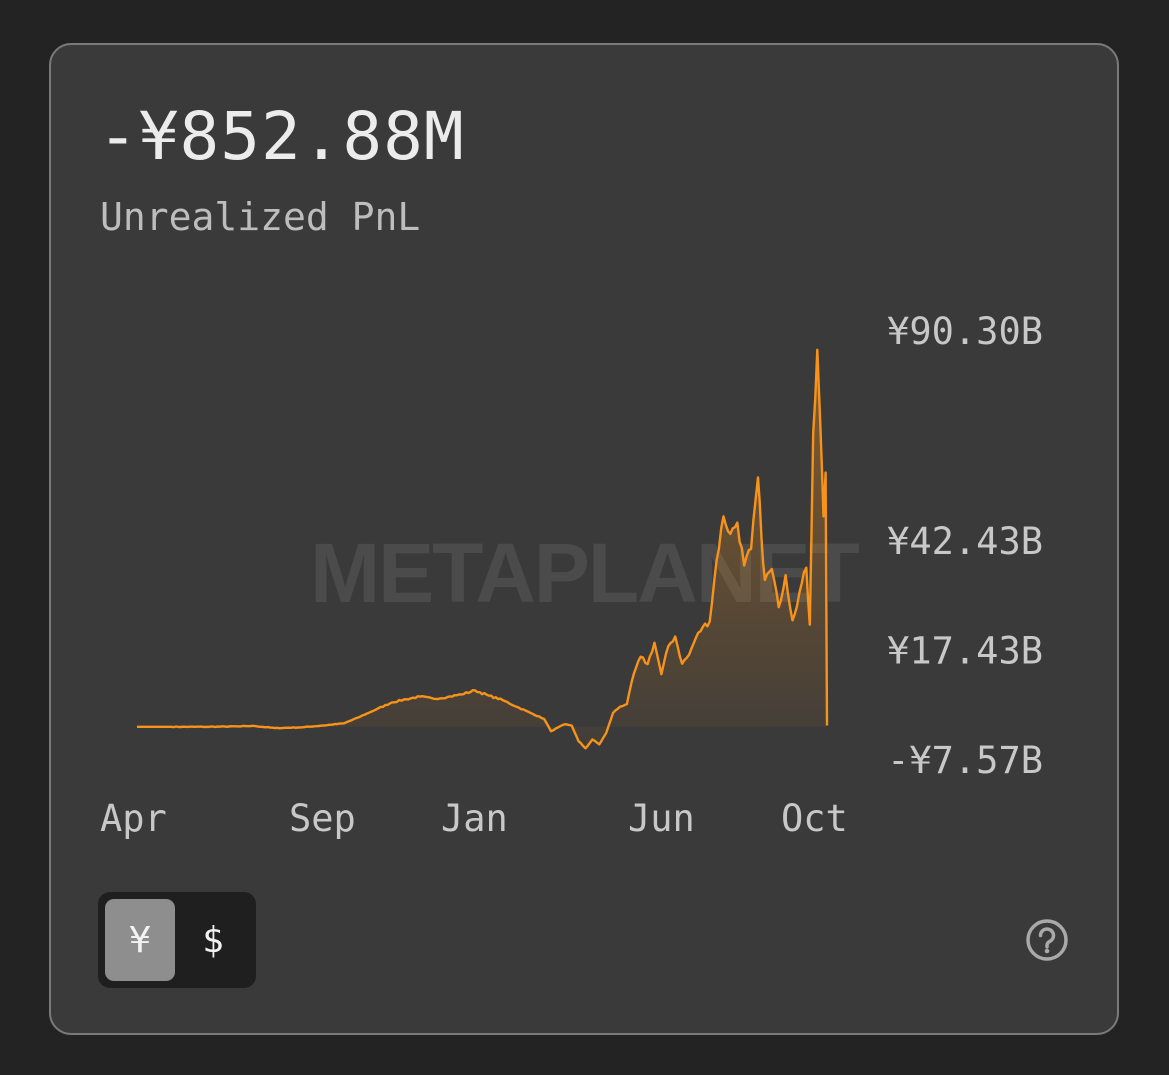 The width and height of the screenshot is (1169, 1075). What do you see at coordinates (322, 818) in the screenshot?
I see `x-tick-label: Sep` at bounding box center [322, 818].